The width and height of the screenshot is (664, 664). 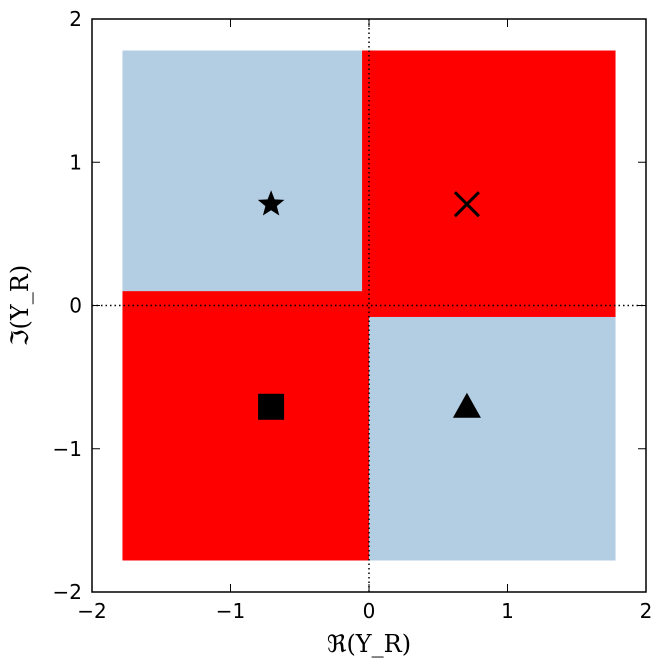 What do you see at coordinates (271, 406) in the screenshot?
I see `square-marker` at bounding box center [271, 406].